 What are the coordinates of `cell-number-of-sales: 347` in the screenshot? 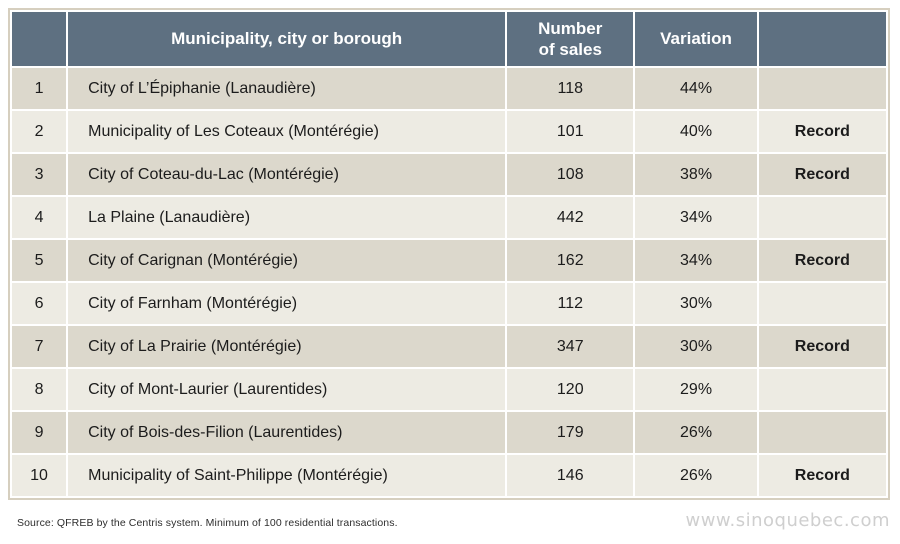 It's located at (570, 346).